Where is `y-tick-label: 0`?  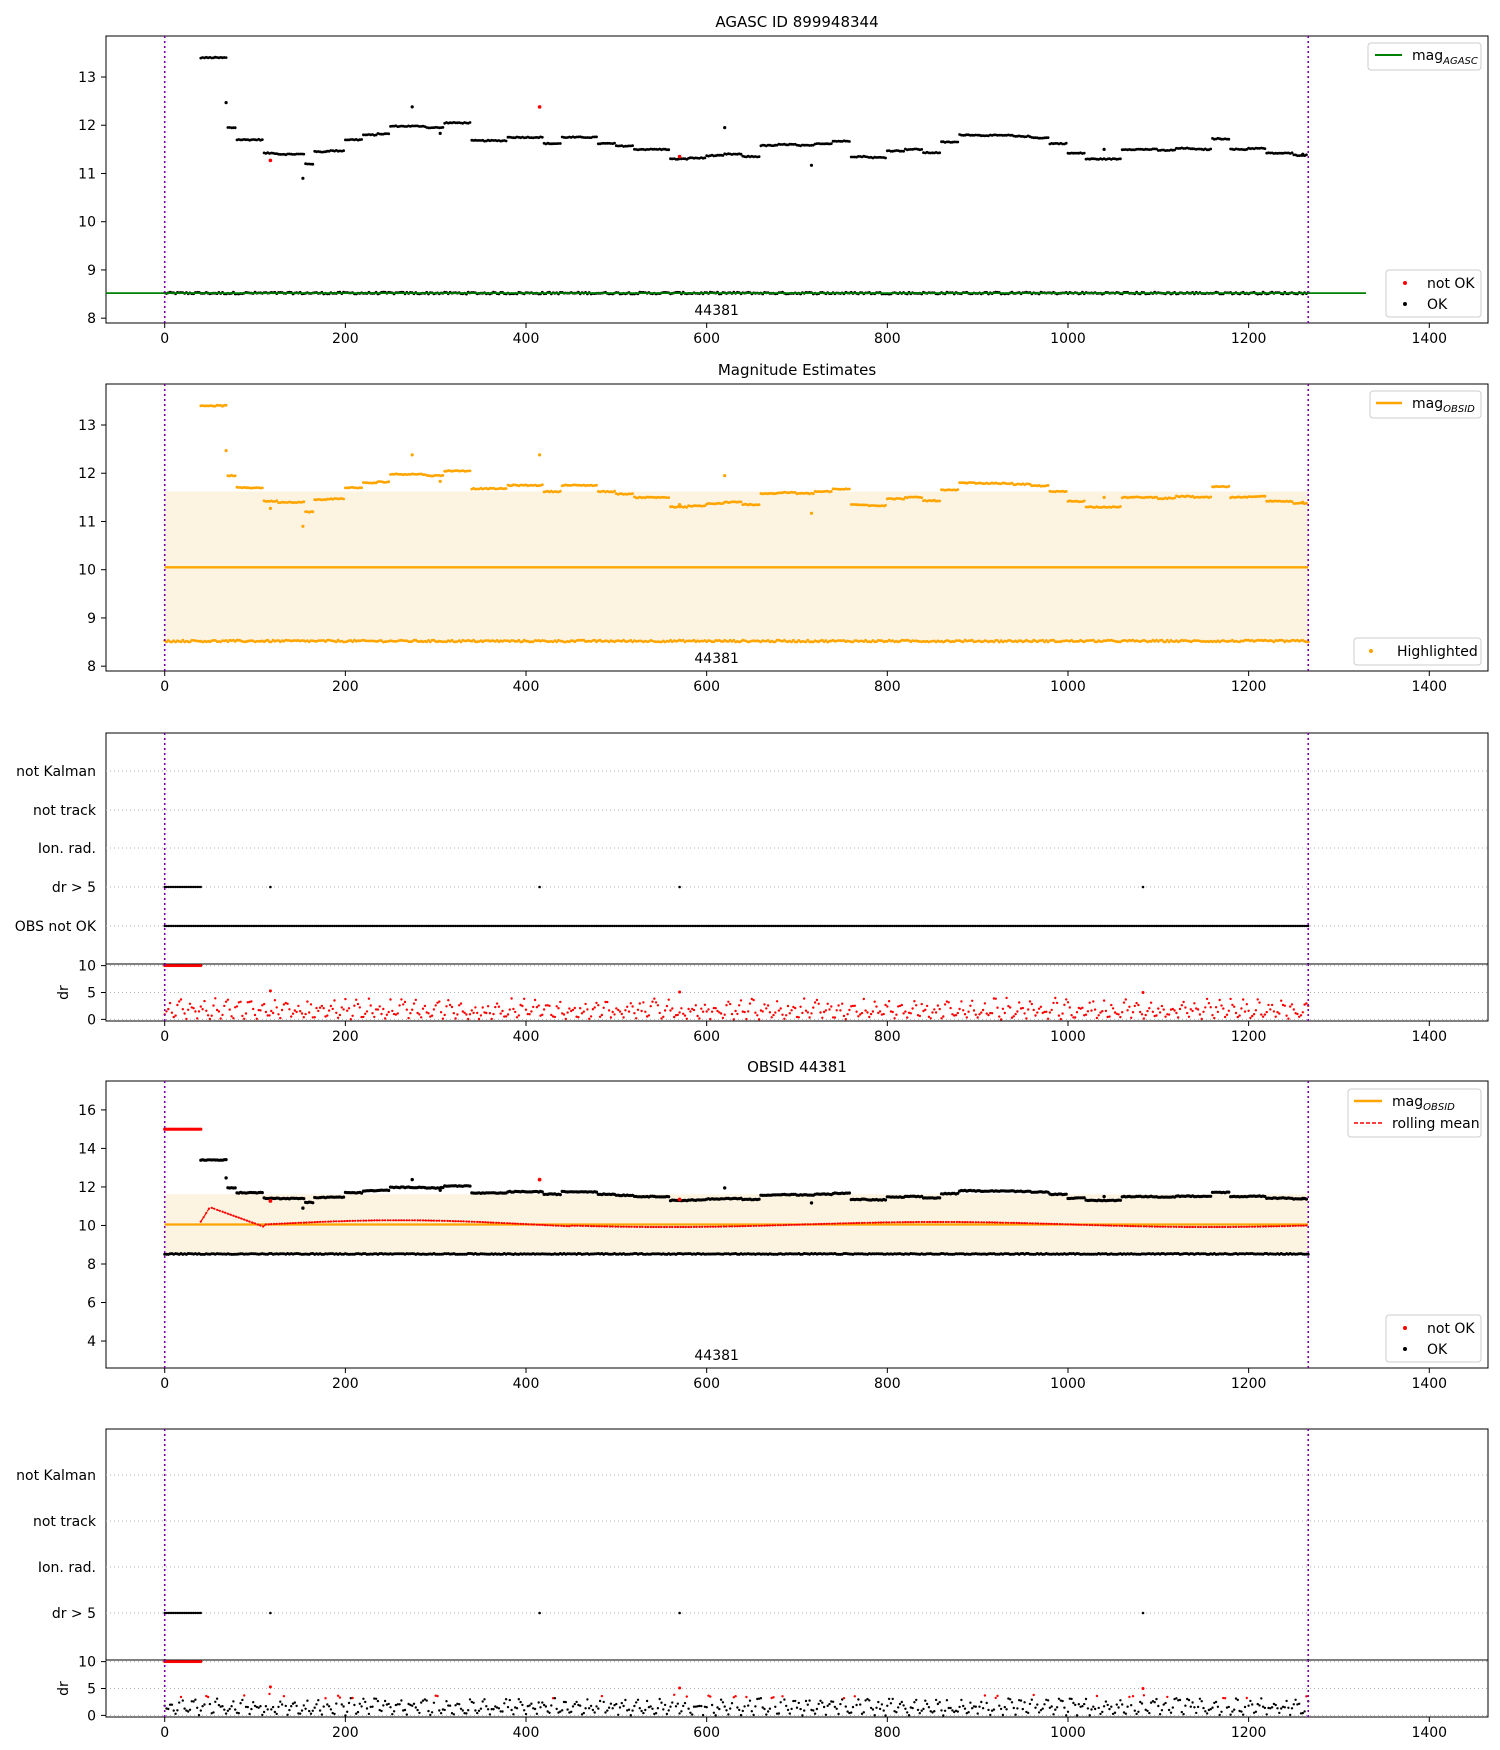
y-tick-label: 0 is located at coordinates (91, 1020).